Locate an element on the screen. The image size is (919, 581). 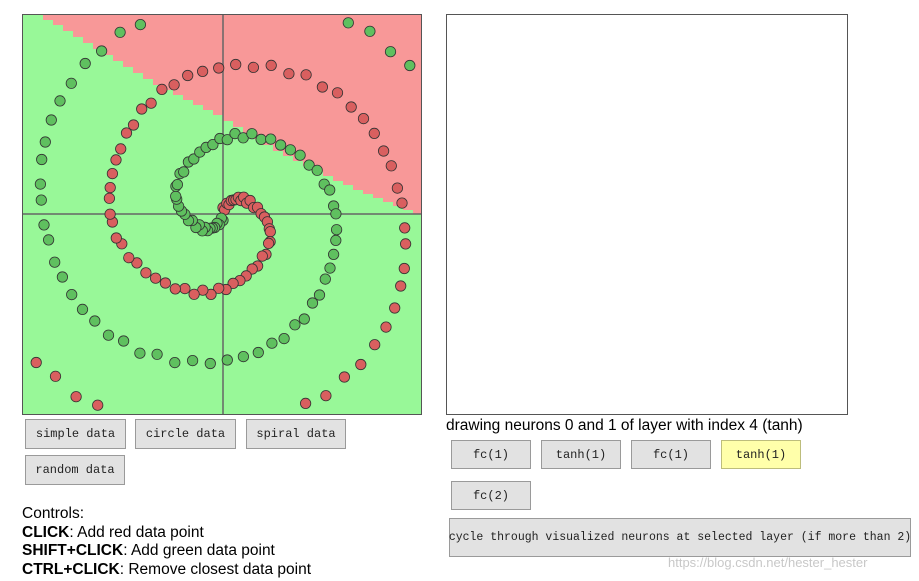
controls-row-shift-click: SHIFT+CLICK: Add green data point is located at coordinates (166, 551).